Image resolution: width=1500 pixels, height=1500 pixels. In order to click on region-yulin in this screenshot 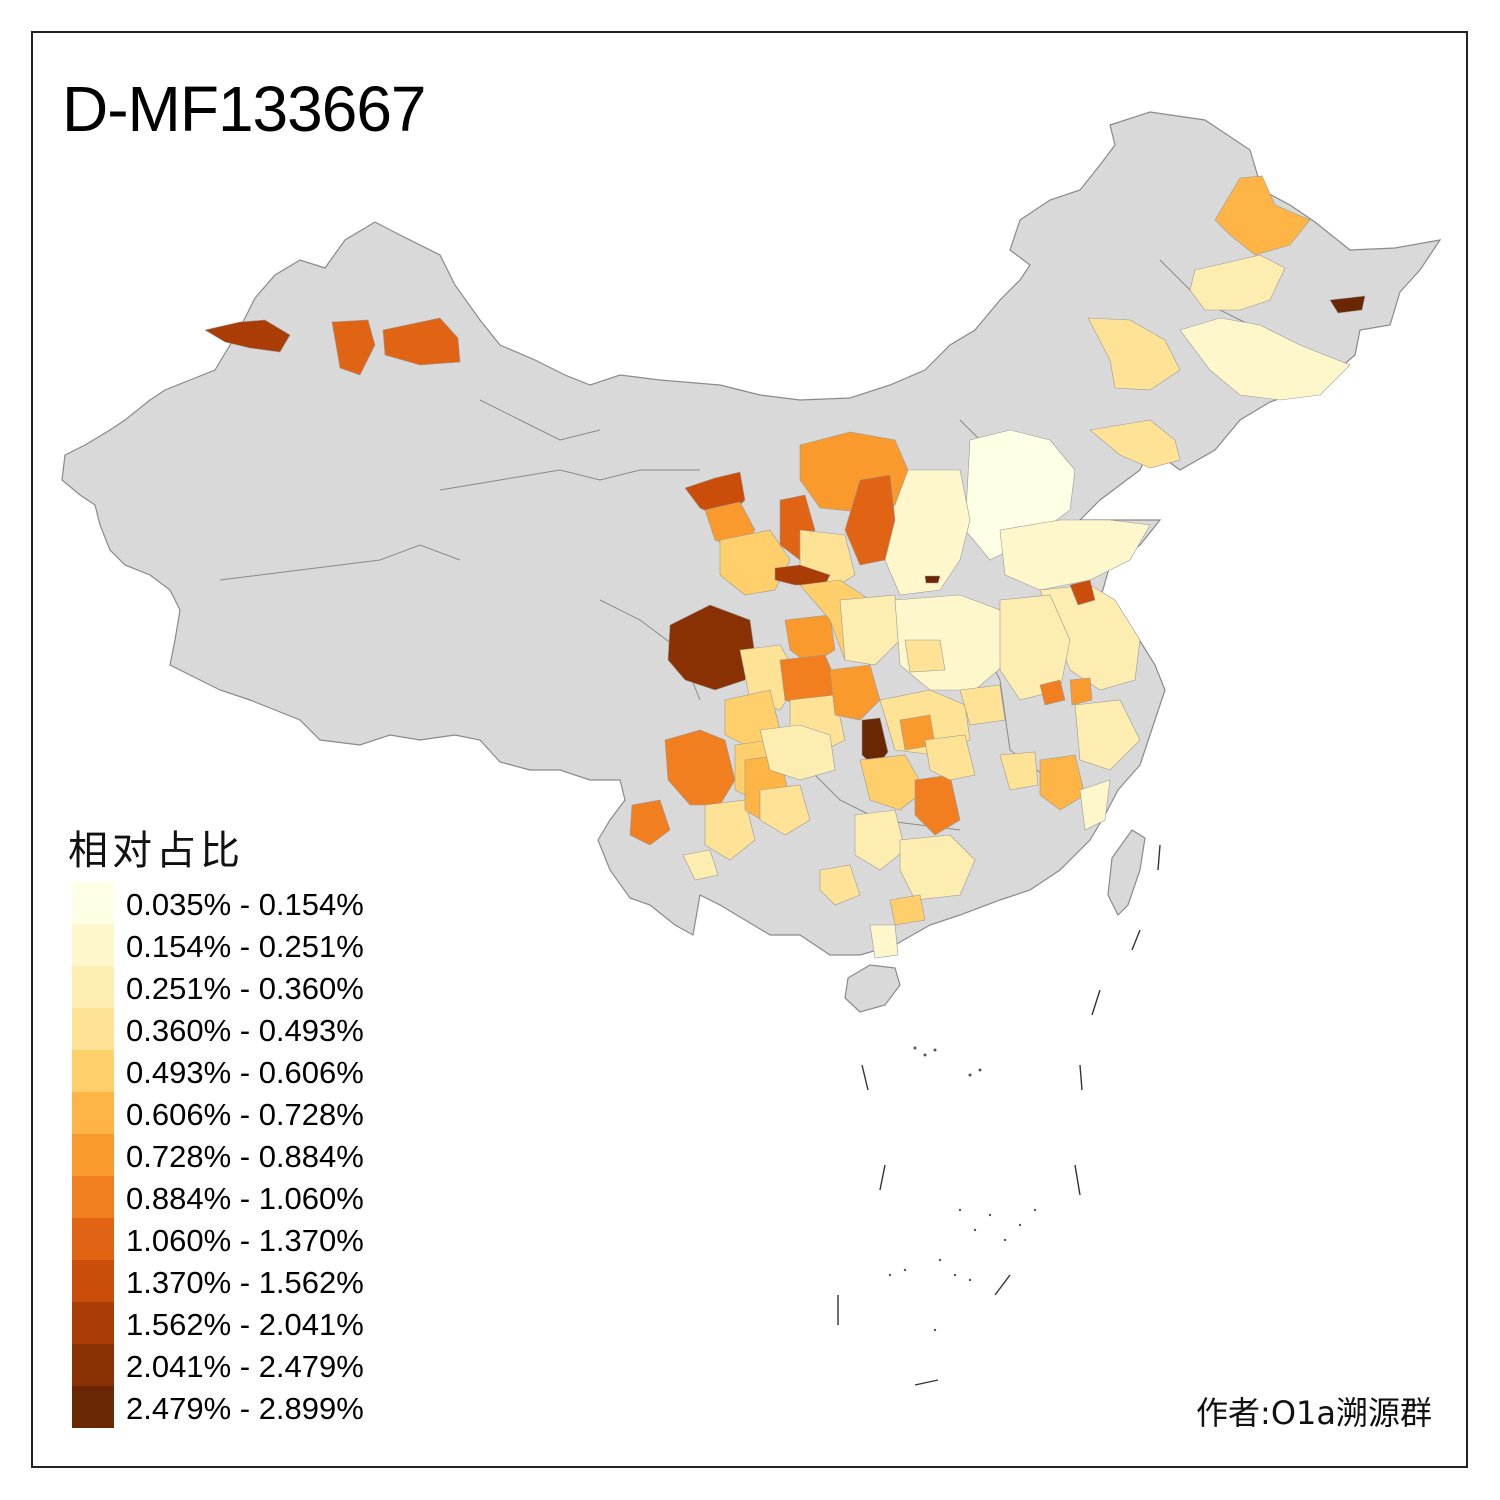, I will do `click(870, 520)`.